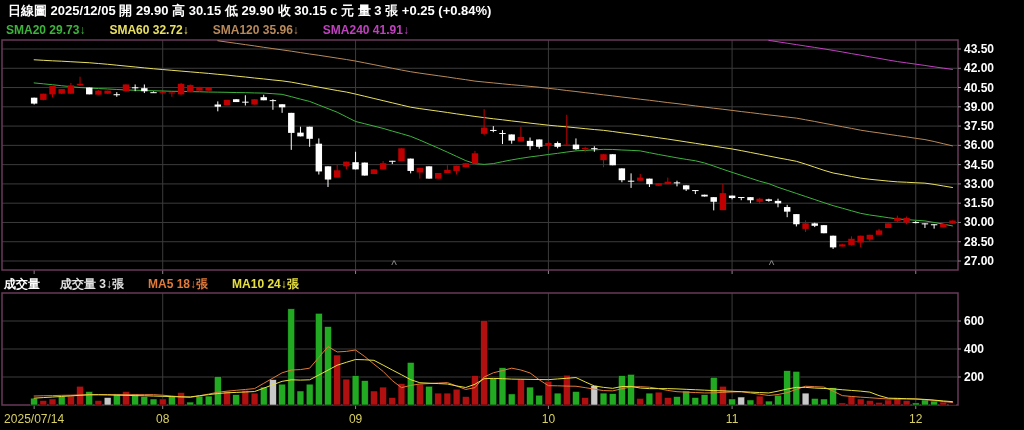  Describe the element at coordinates (979, 145) in the screenshot. I see `y-tick-label: 36.00` at that location.